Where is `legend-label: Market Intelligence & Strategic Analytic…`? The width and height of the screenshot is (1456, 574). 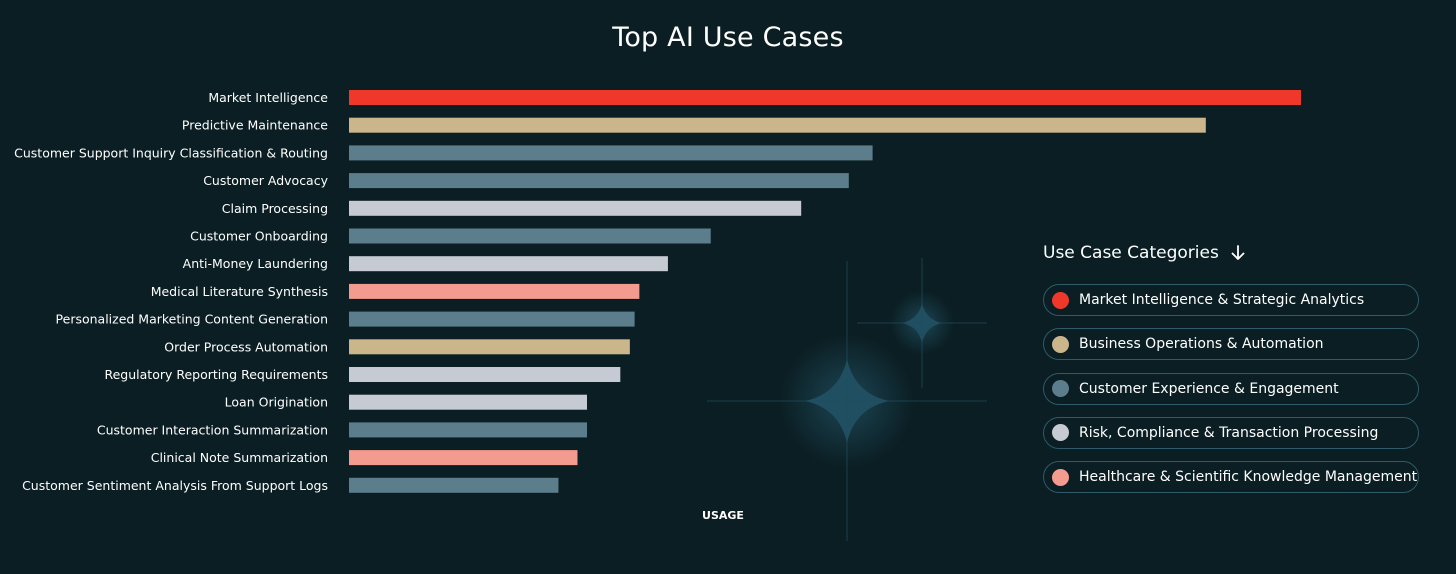 legend-label: Market Intelligence & Strategic Analytic… is located at coordinates (1222, 300).